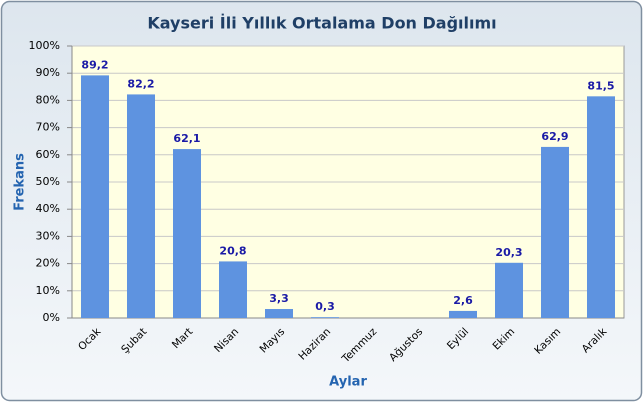 This screenshot has height=403, width=644. I want to click on y-tick-label: 90%, so click(48, 72).